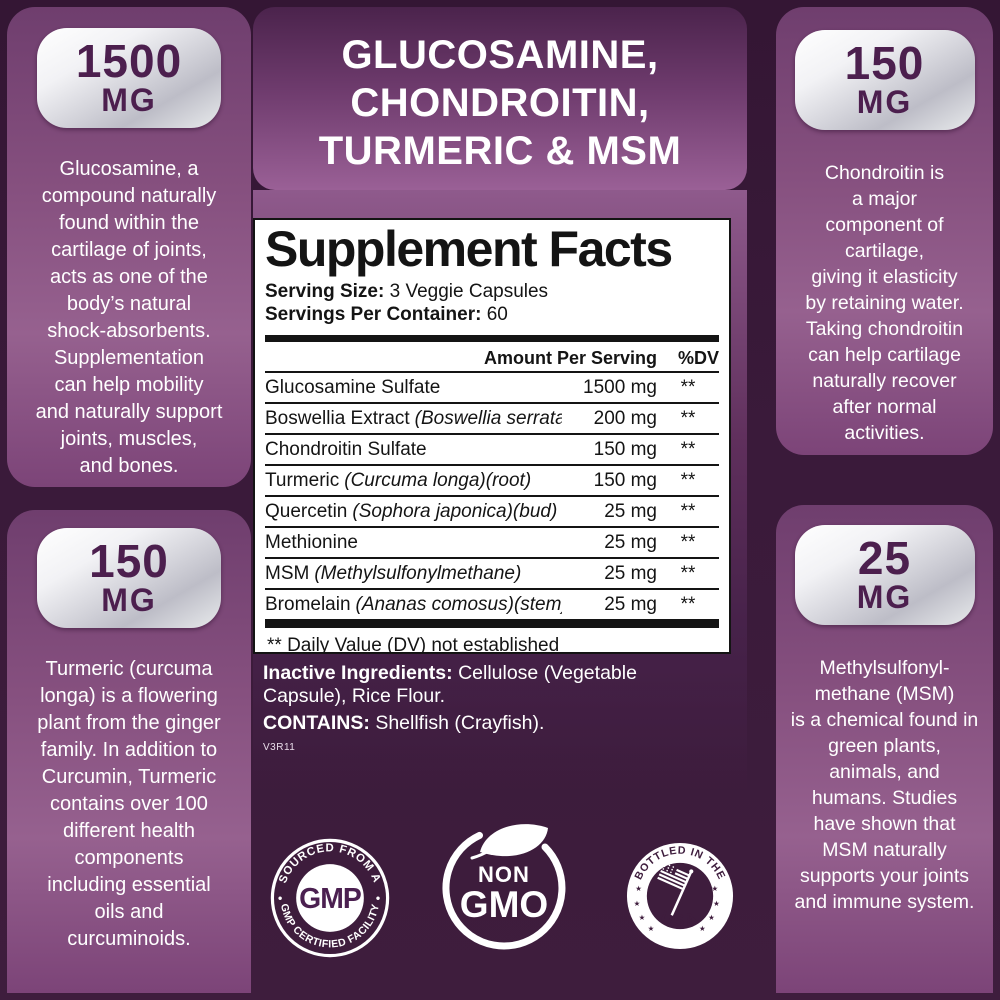  I want to click on product-title: GLUCOSAMINE, CHONDROITIN, TURMERIC & MSM, so click(500, 102).